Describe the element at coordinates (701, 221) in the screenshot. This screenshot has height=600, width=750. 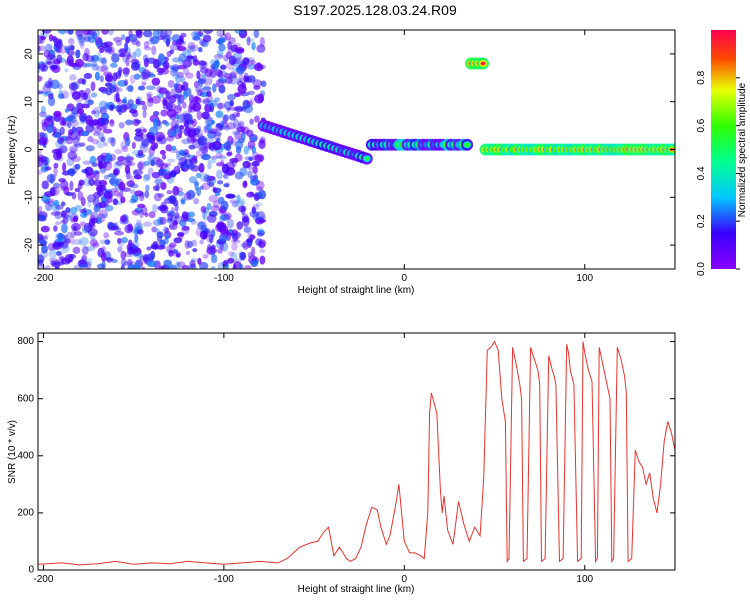
I see `colorbar-tick-label: 0.2` at that location.